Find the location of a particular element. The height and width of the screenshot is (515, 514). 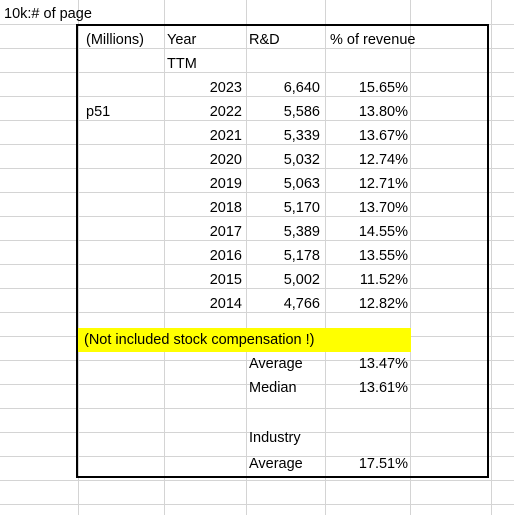

year-cell: 2023 is located at coordinates (225, 88).